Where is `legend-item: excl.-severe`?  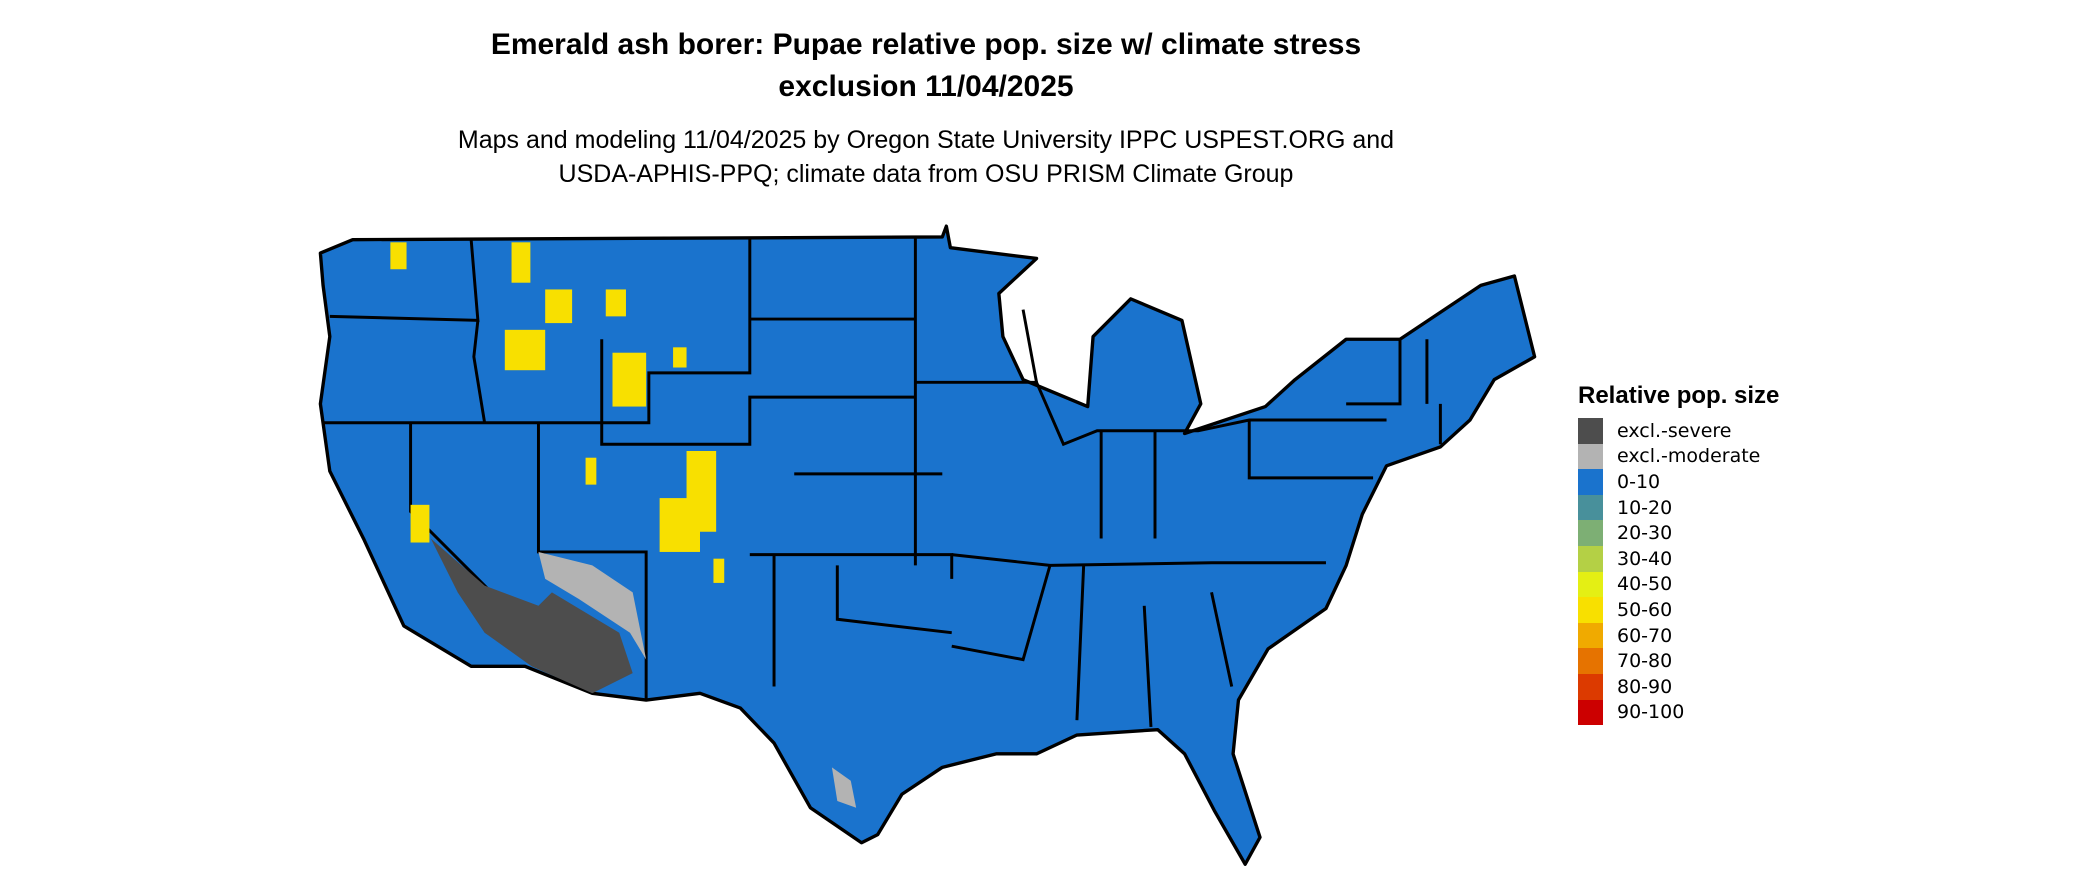 legend-item: excl.-severe is located at coordinates (1678, 431).